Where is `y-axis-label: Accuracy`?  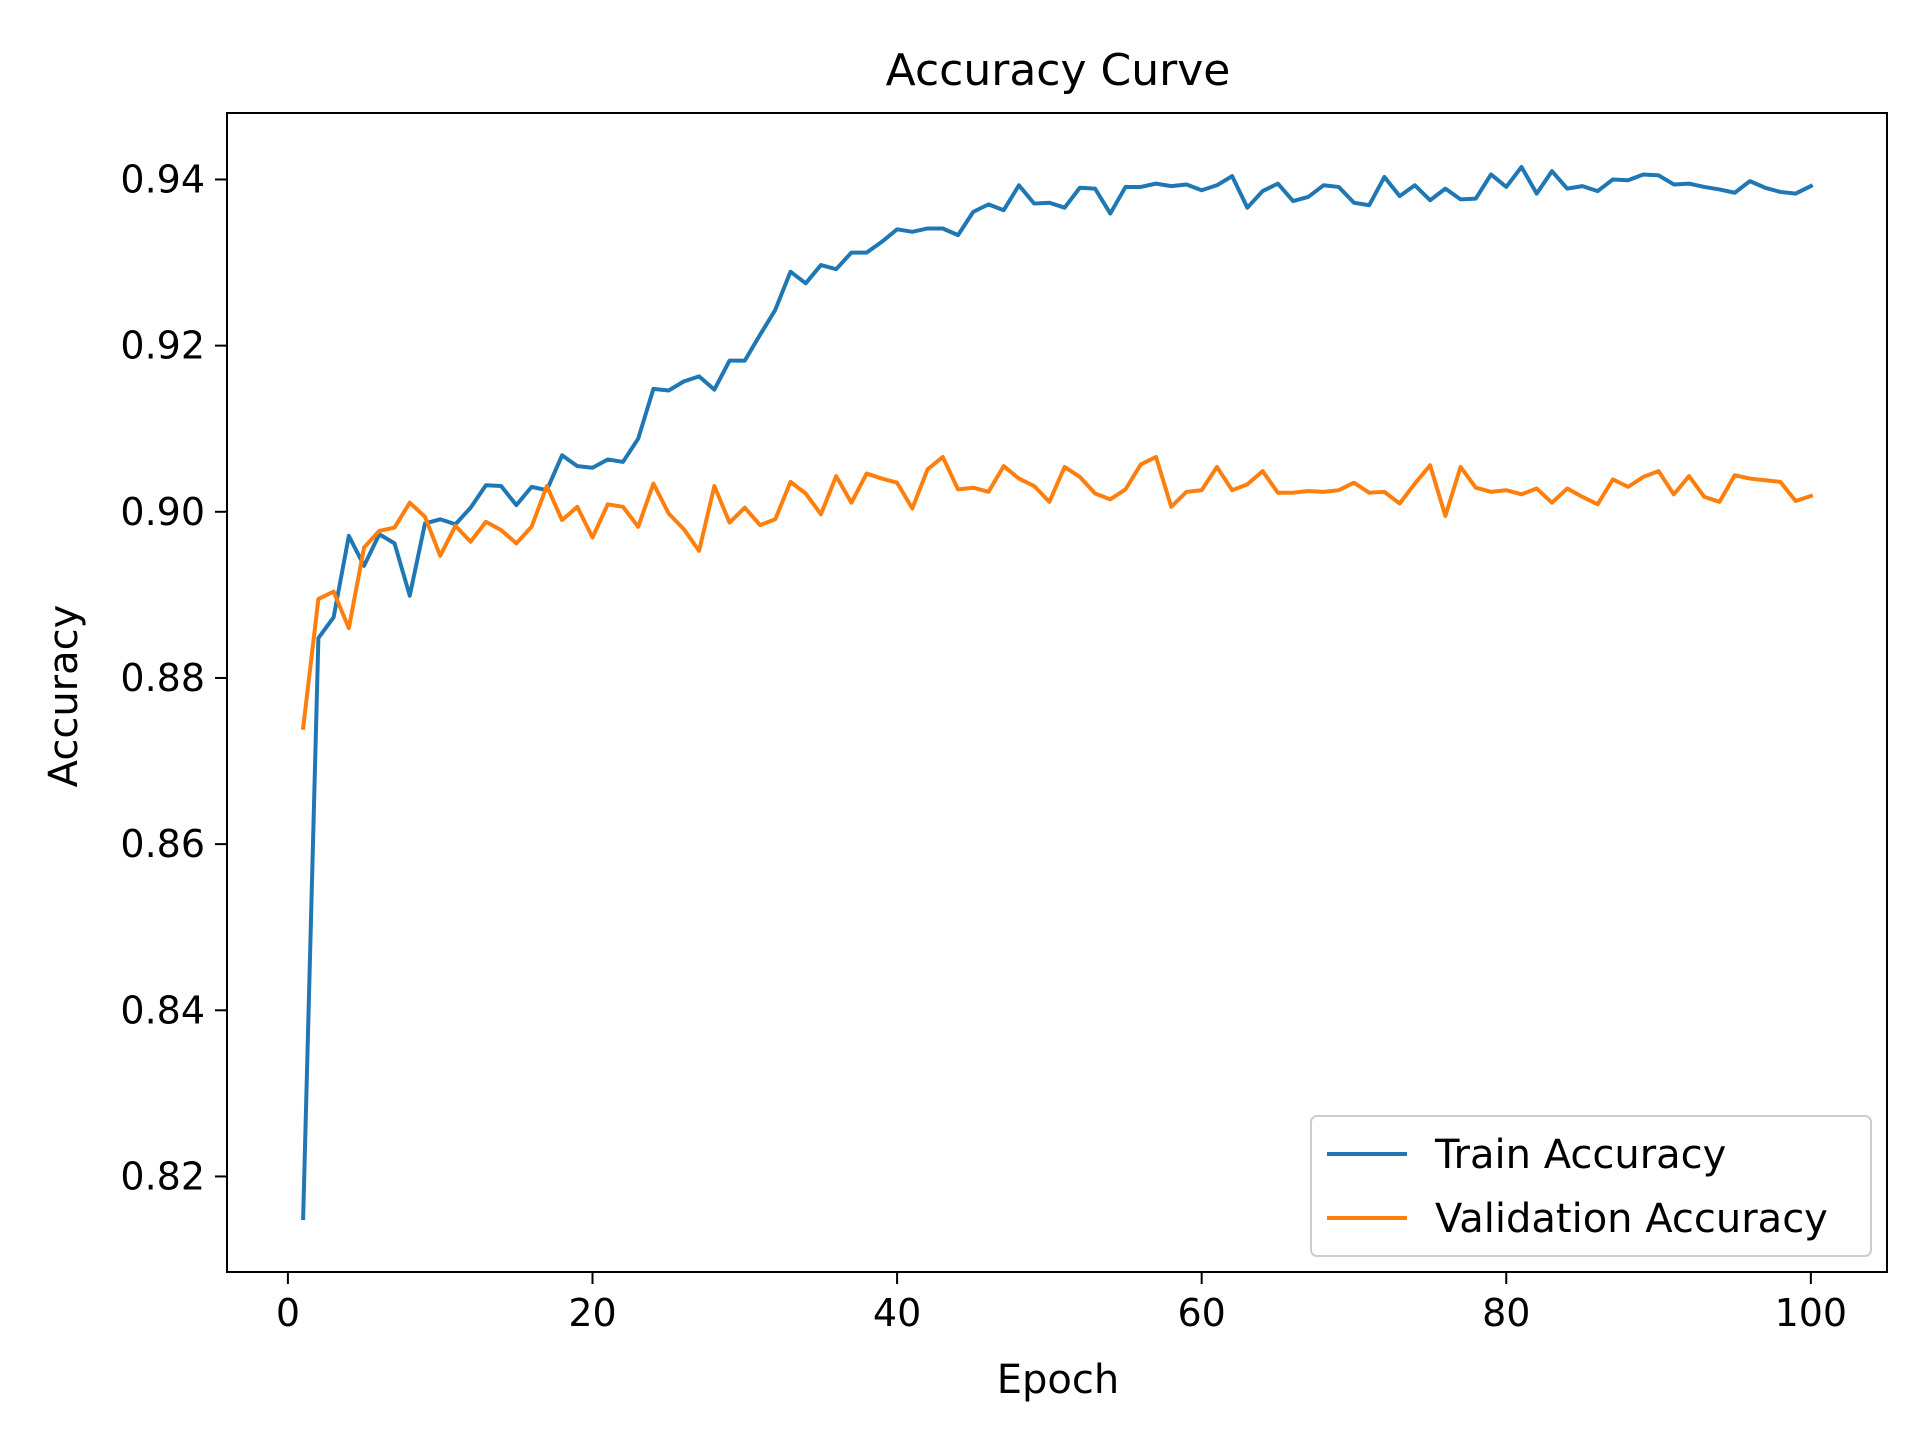 y-axis-label: Accuracy is located at coordinates (64, 696).